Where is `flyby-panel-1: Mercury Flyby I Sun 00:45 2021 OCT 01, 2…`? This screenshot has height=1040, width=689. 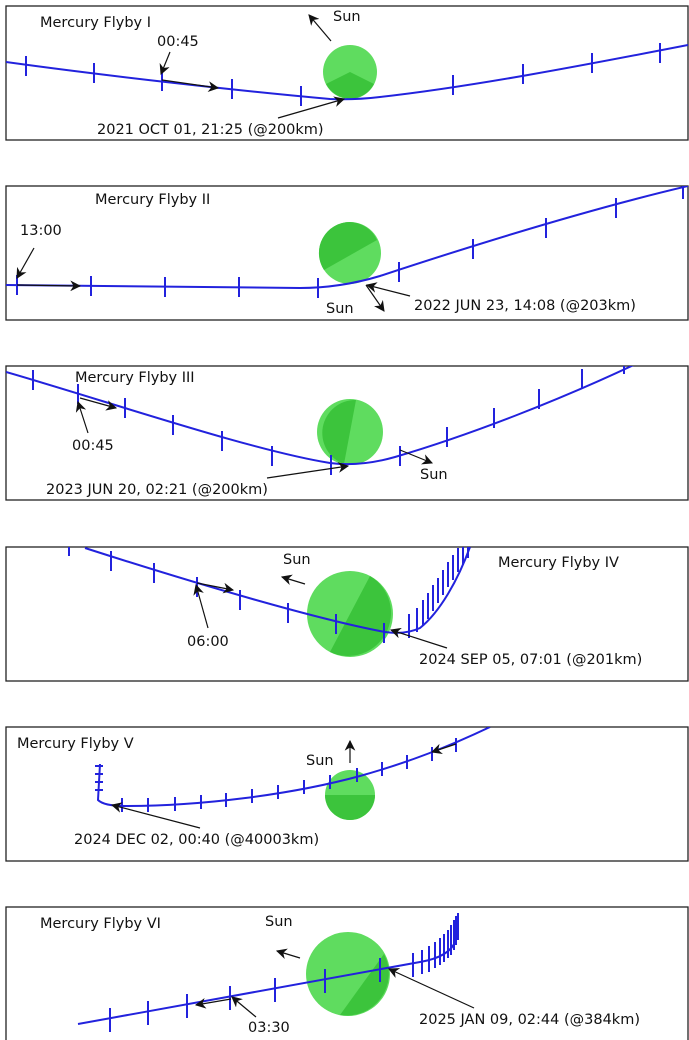 flyby-panel-1: Mercury Flyby I Sun 00:45 2021 OCT 01, 2… is located at coordinates (347, 73).